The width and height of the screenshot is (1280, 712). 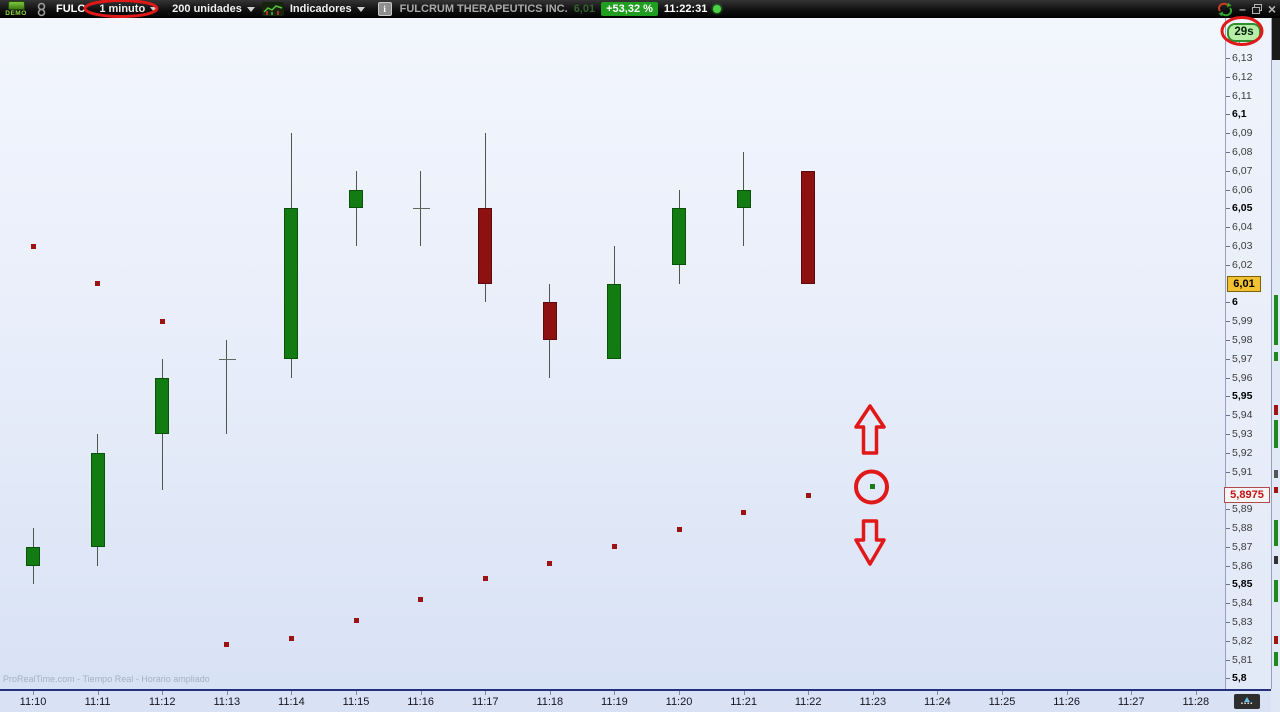 What do you see at coordinates (420, 702) in the screenshot?
I see `time-tick-label: 11:16` at bounding box center [420, 702].